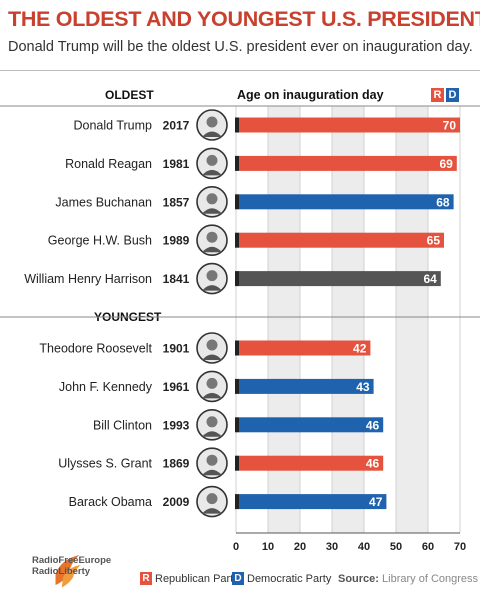  What do you see at coordinates (176, 279) in the screenshot?
I see `inauguration-year: 1841` at bounding box center [176, 279].